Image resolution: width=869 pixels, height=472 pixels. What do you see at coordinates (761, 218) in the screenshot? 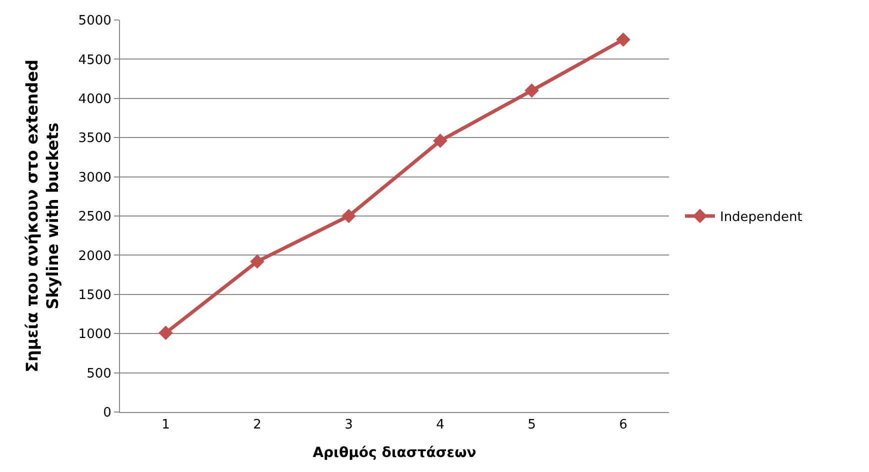
I see `legend-label: Independent` at bounding box center [761, 218].